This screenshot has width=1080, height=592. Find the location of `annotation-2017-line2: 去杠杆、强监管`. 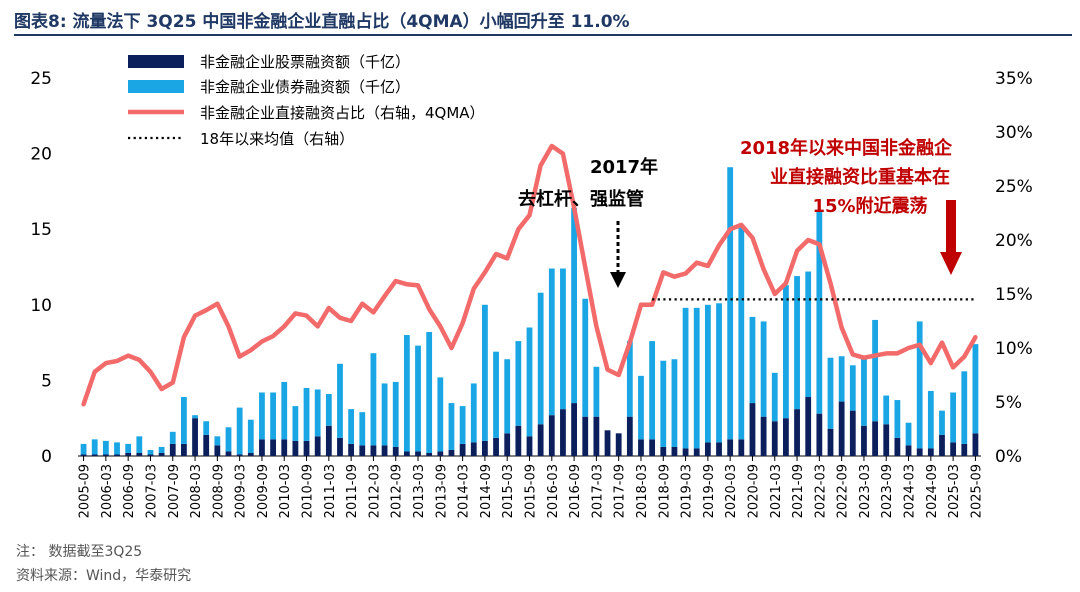

annotation-2017-line2: 去杠杆、强监管 is located at coordinates (581, 199).